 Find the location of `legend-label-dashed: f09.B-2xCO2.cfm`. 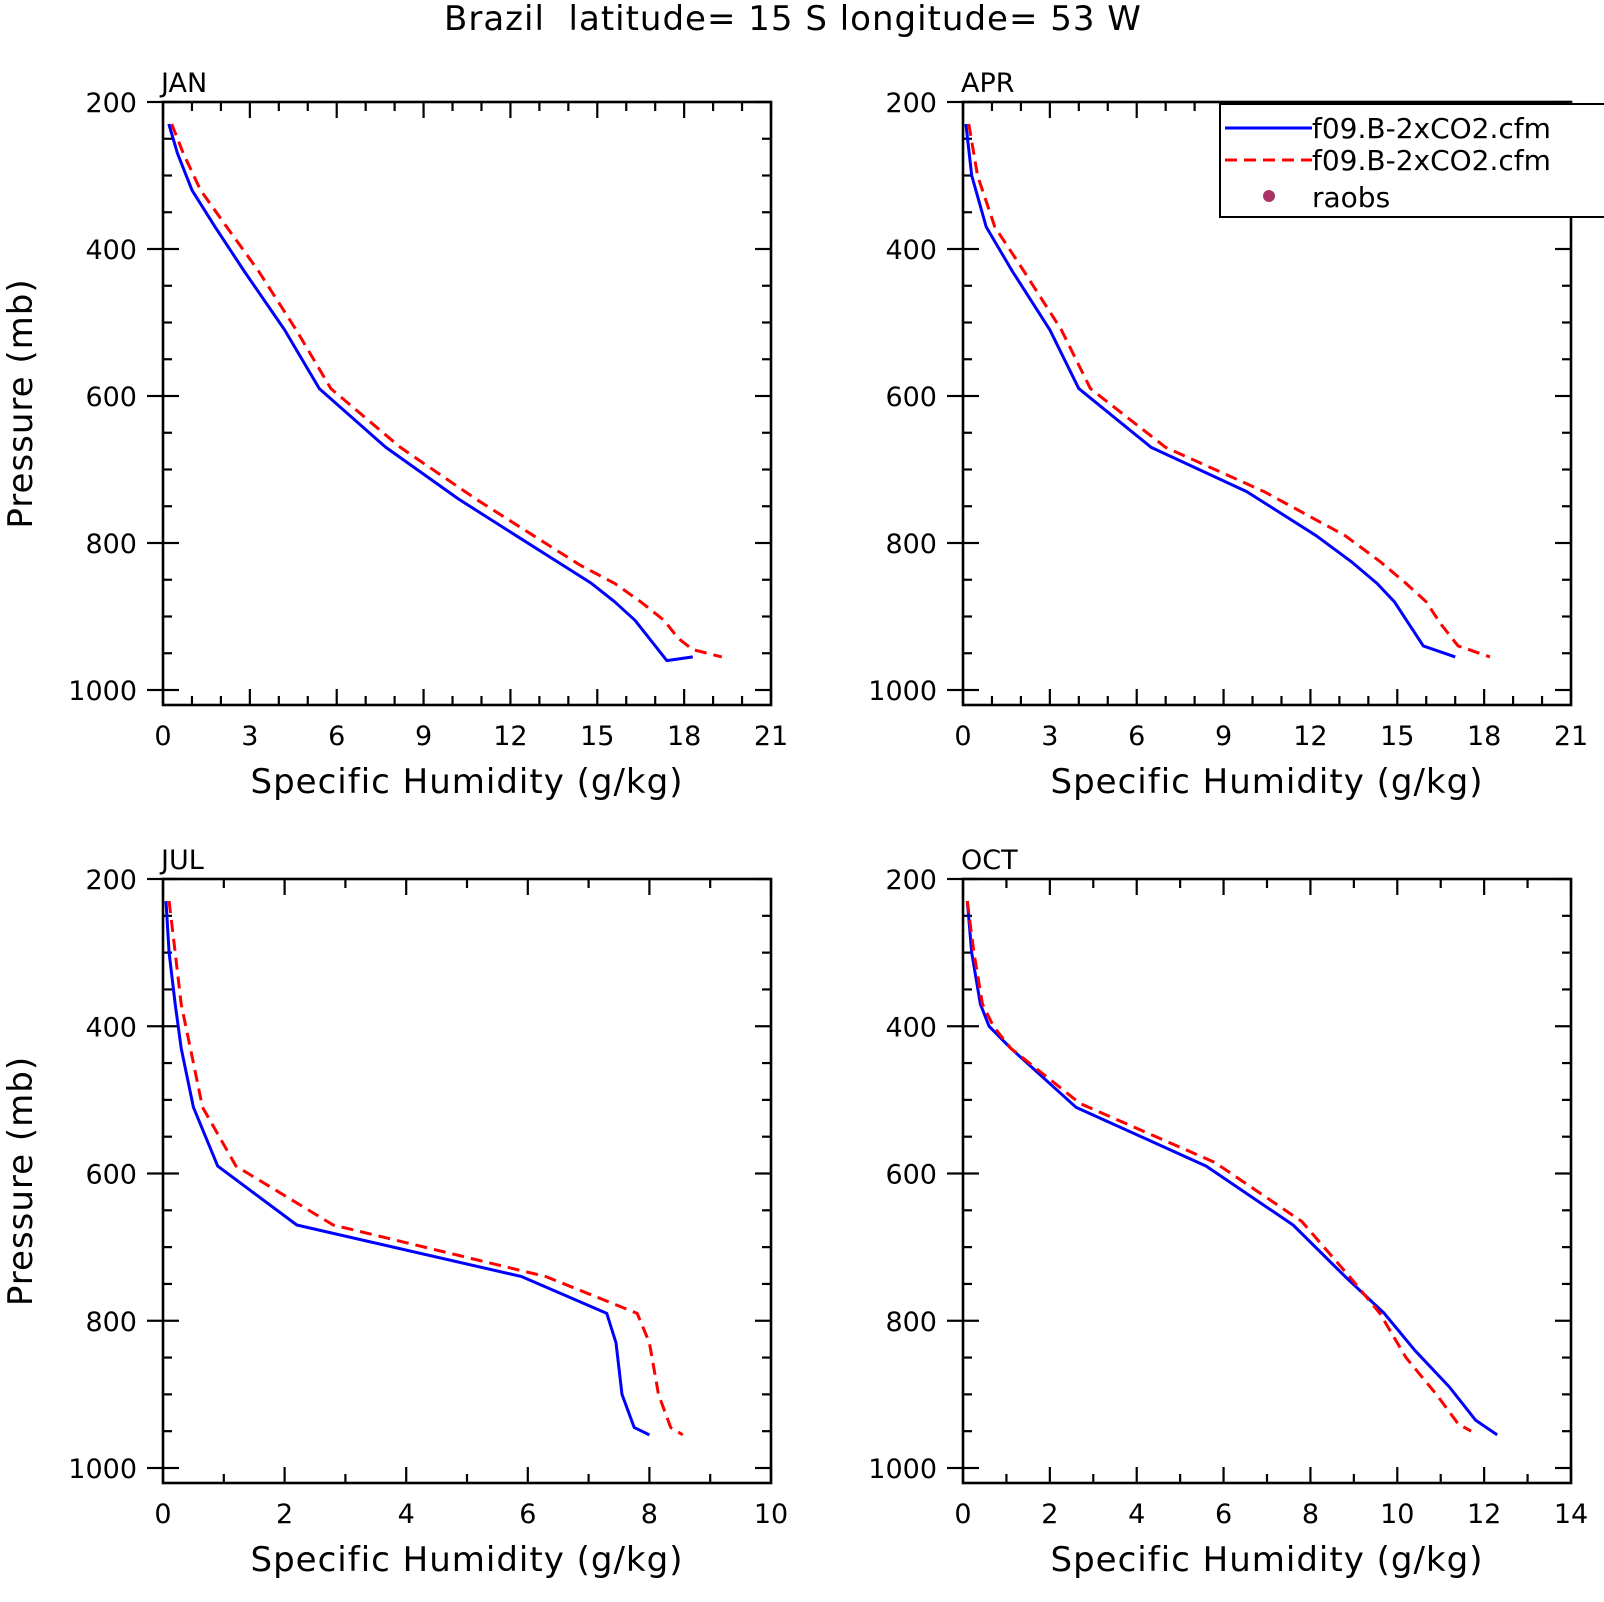

legend-label-dashed: f09.B-2xCO2.cfm is located at coordinates (1431, 160).